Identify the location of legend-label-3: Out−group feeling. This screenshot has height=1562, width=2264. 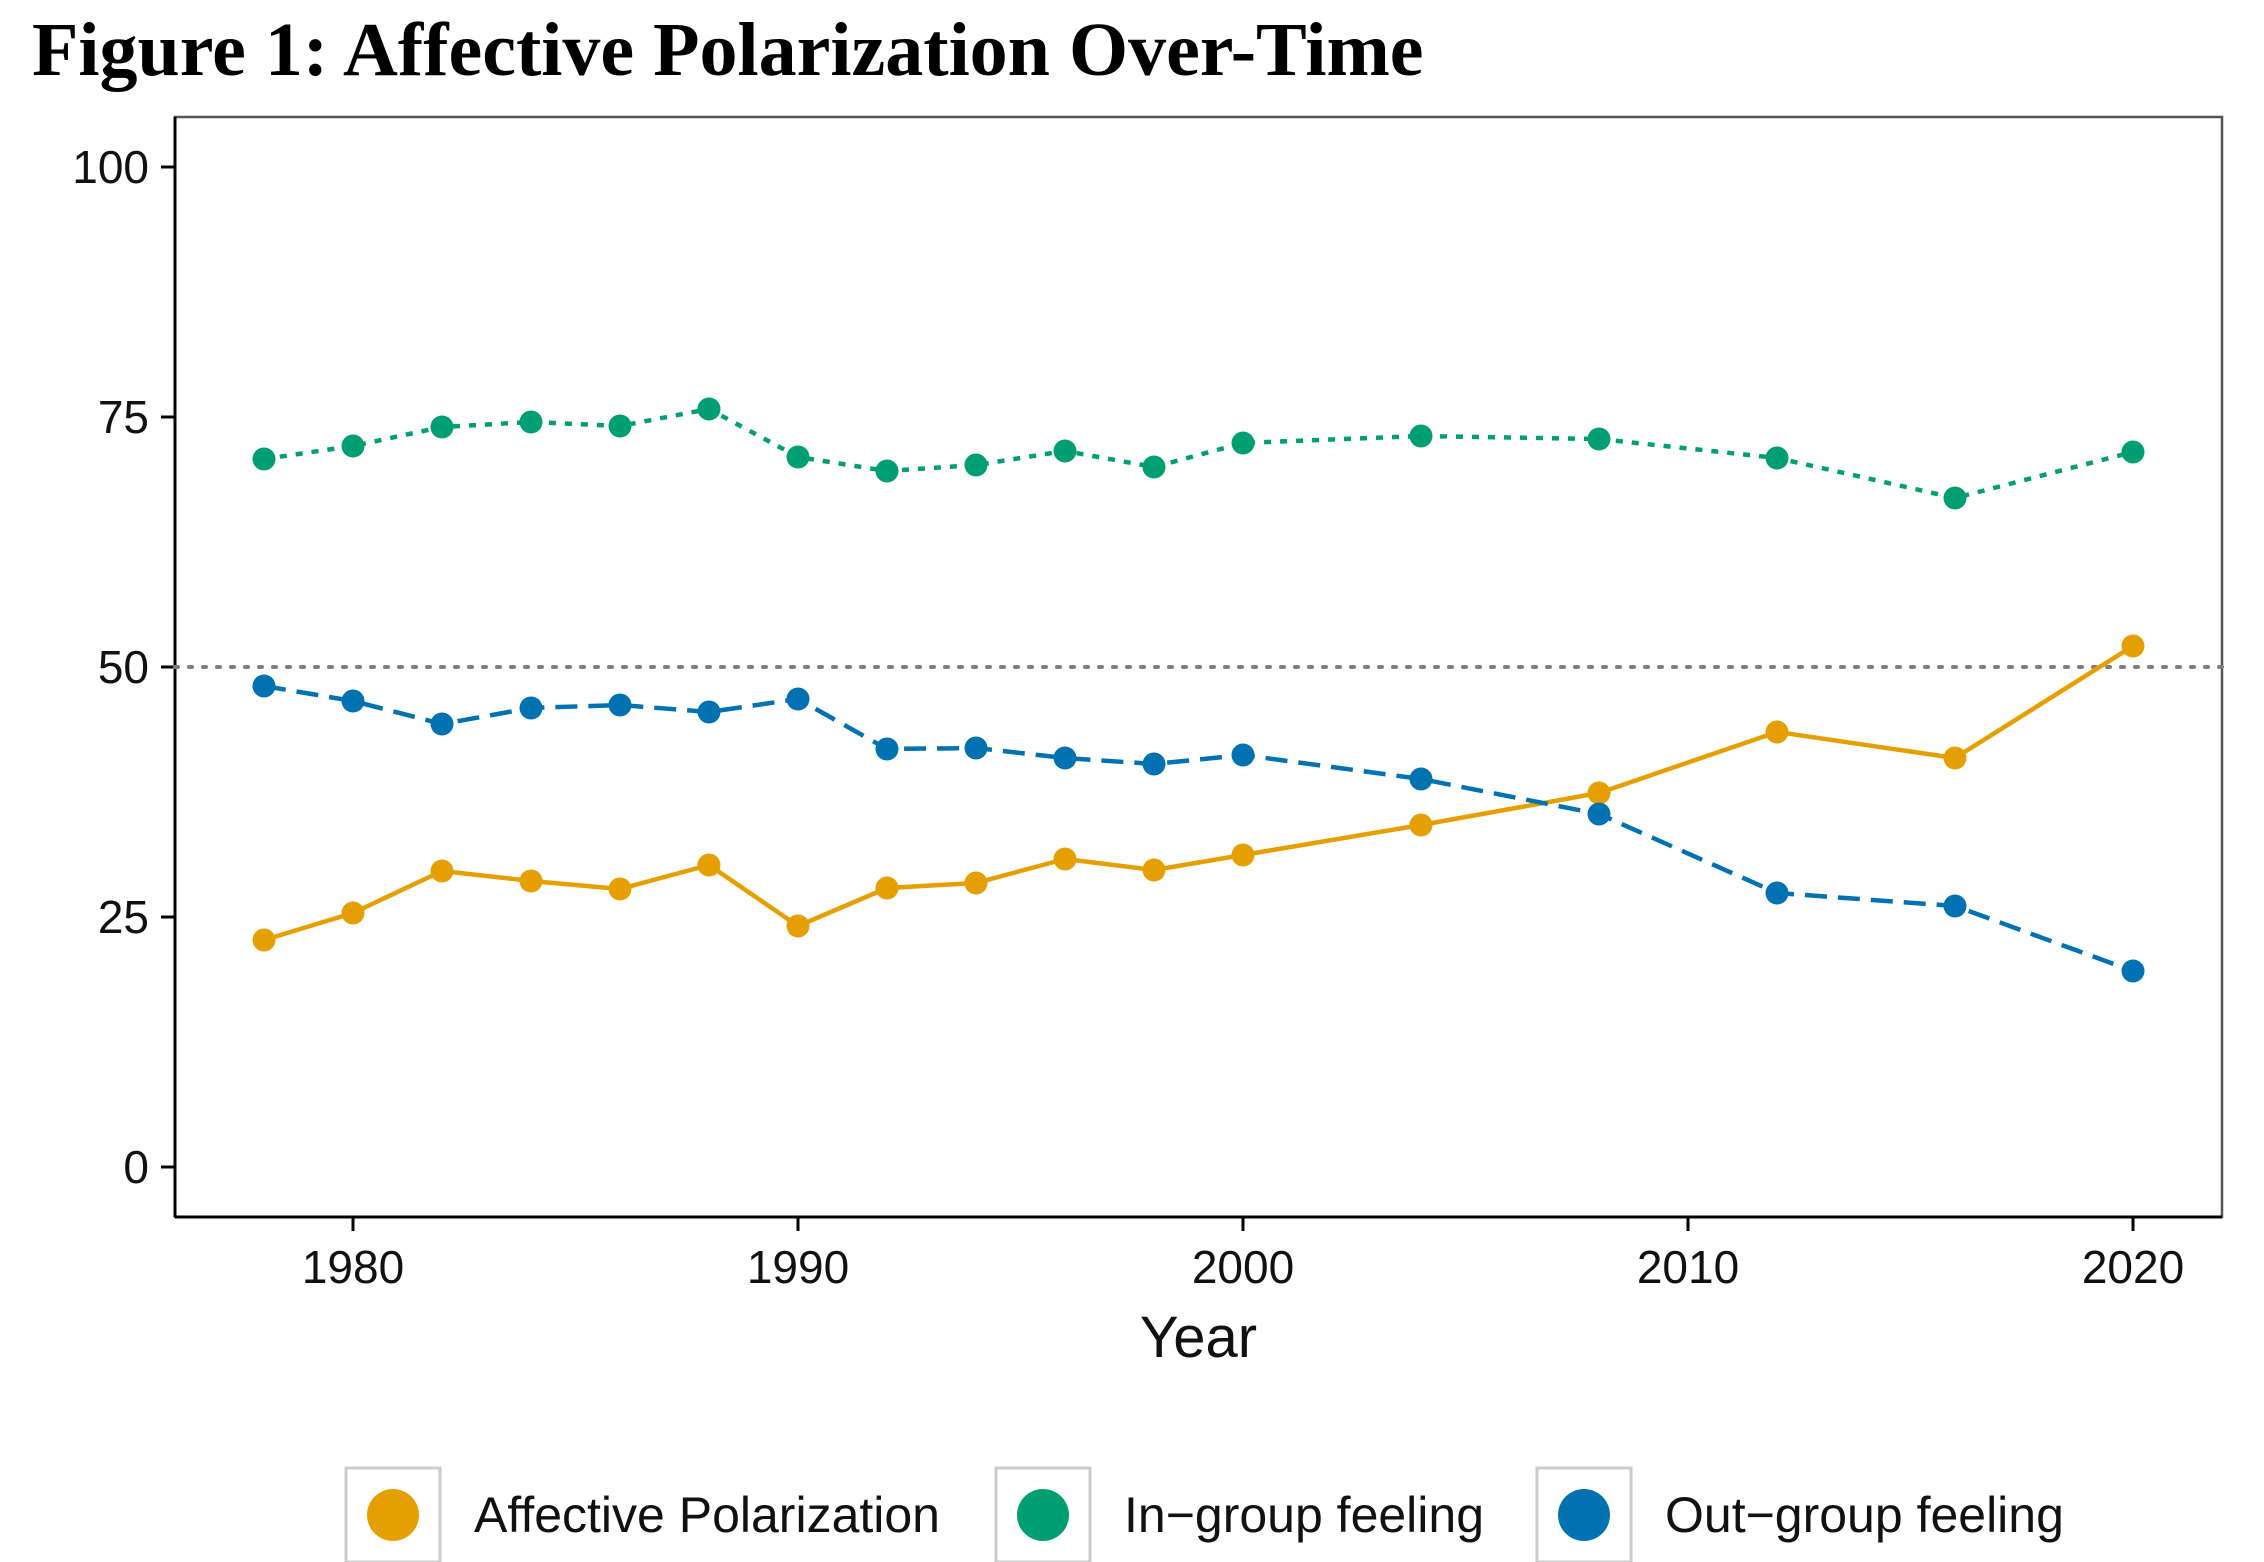
(1864, 1515).